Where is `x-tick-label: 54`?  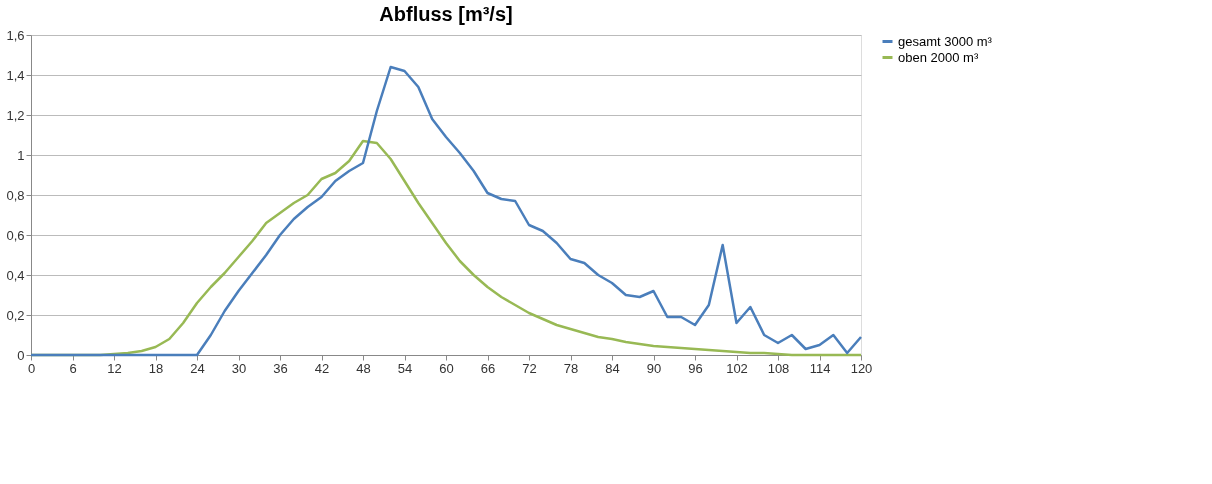 x-tick-label: 54 is located at coordinates (405, 368).